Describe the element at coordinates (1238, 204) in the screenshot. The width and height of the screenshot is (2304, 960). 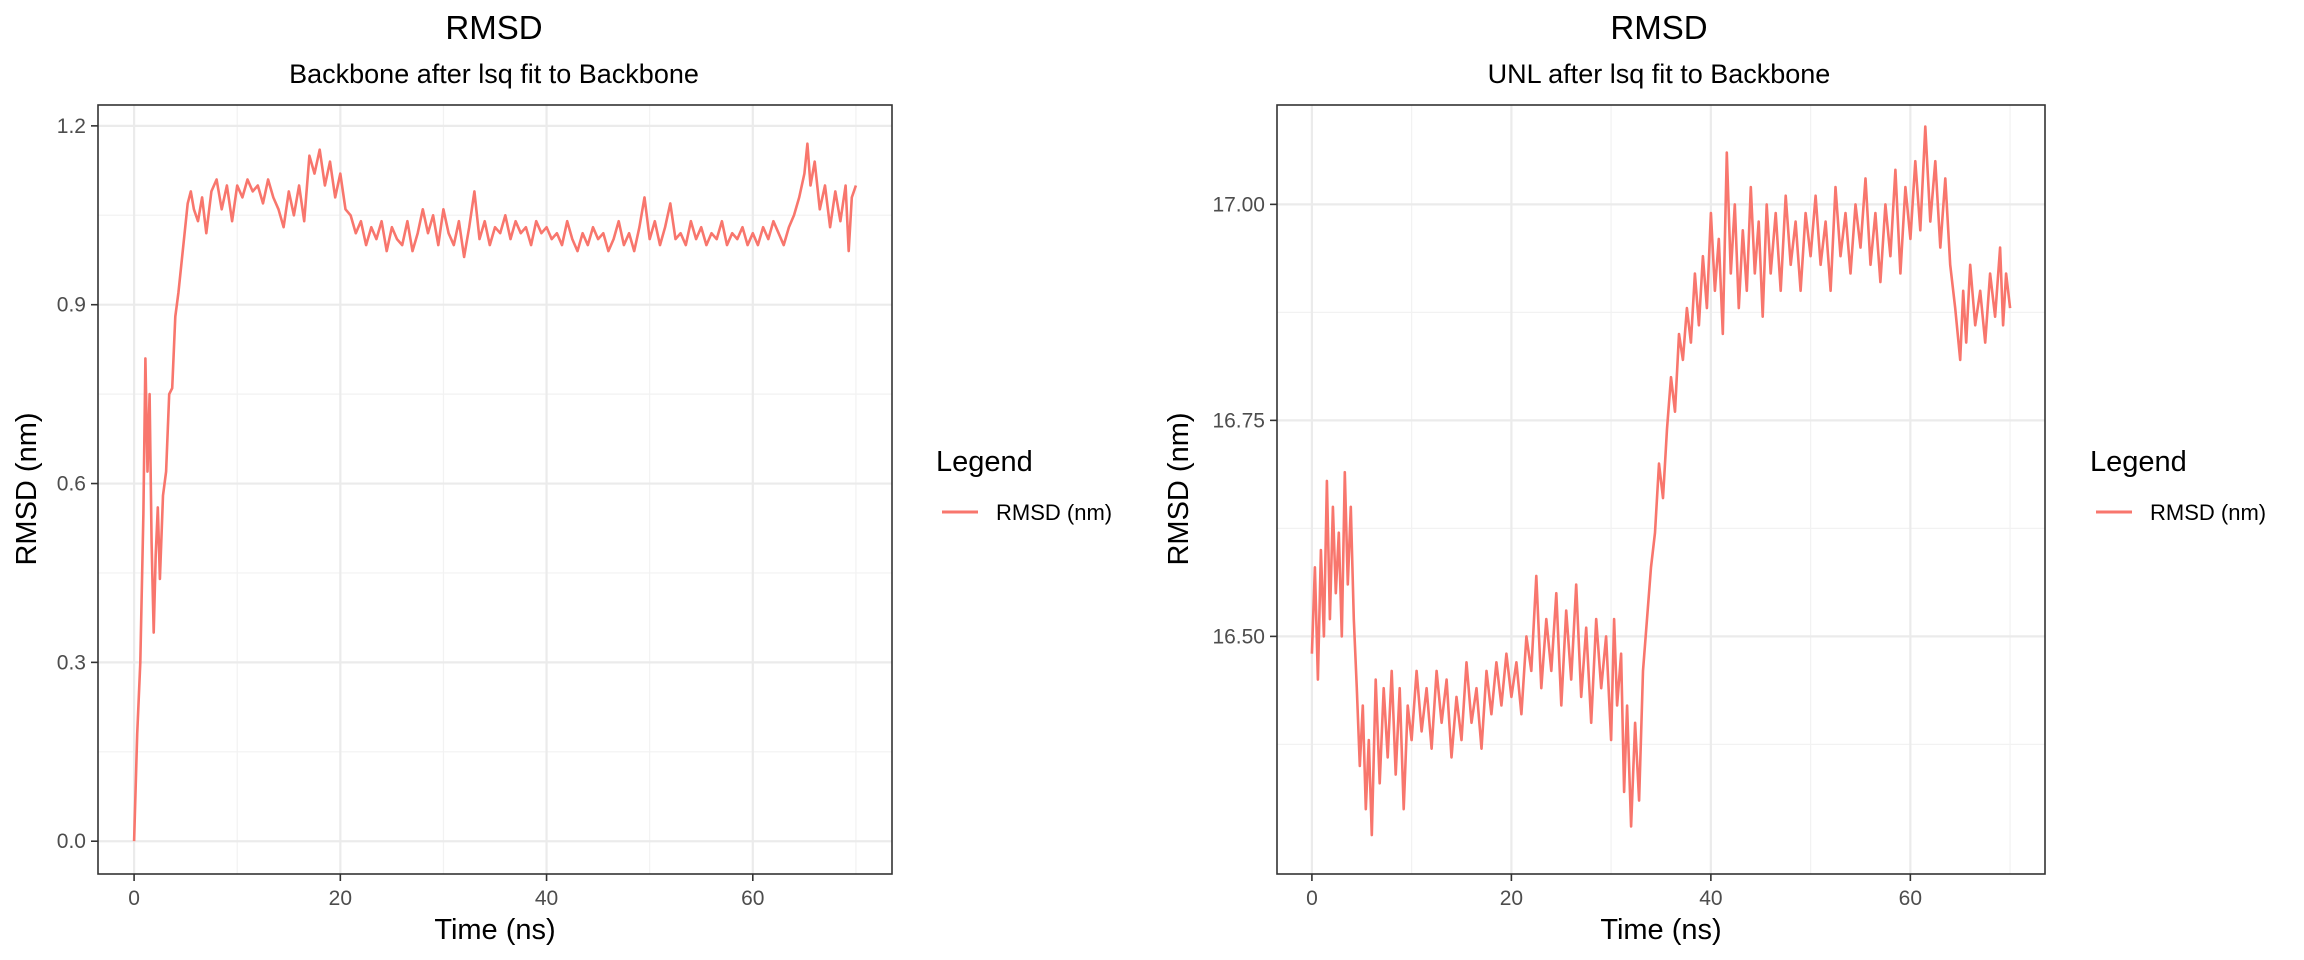
I see `y-tick-label: 17.00` at that location.